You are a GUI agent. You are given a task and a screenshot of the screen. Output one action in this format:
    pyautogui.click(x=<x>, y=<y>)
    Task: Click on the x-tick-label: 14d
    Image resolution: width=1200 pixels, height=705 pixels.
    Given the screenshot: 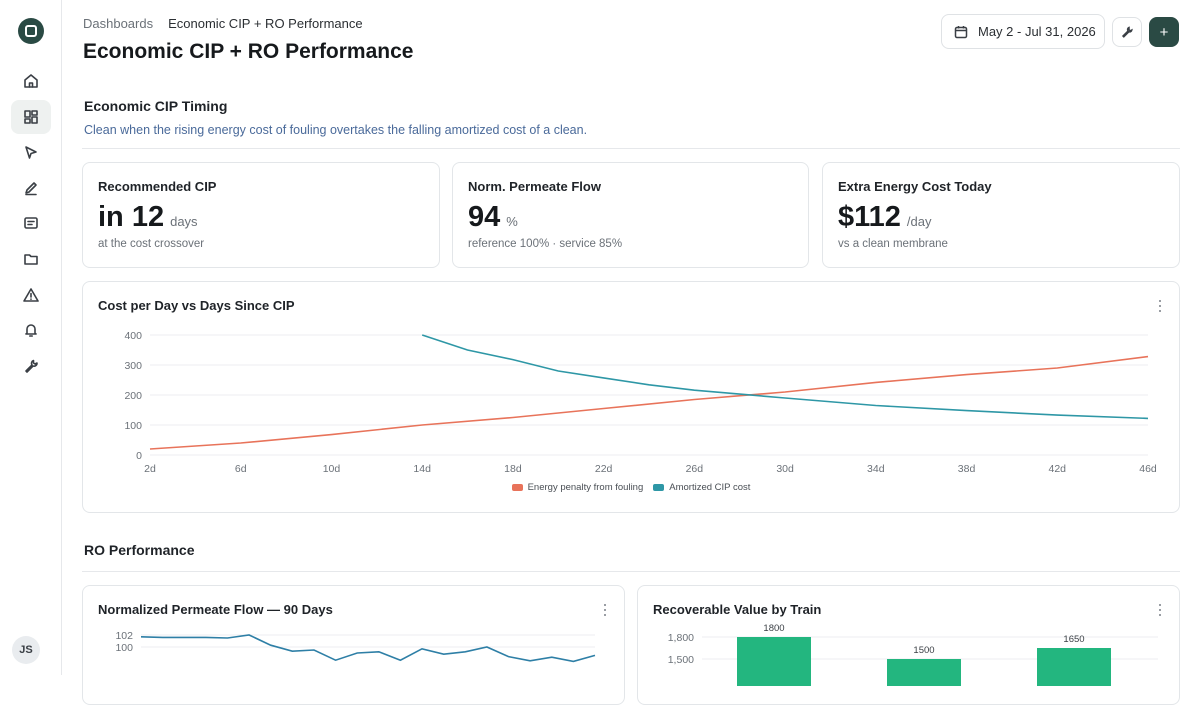 What is the action you would take?
    pyautogui.click(x=422, y=469)
    